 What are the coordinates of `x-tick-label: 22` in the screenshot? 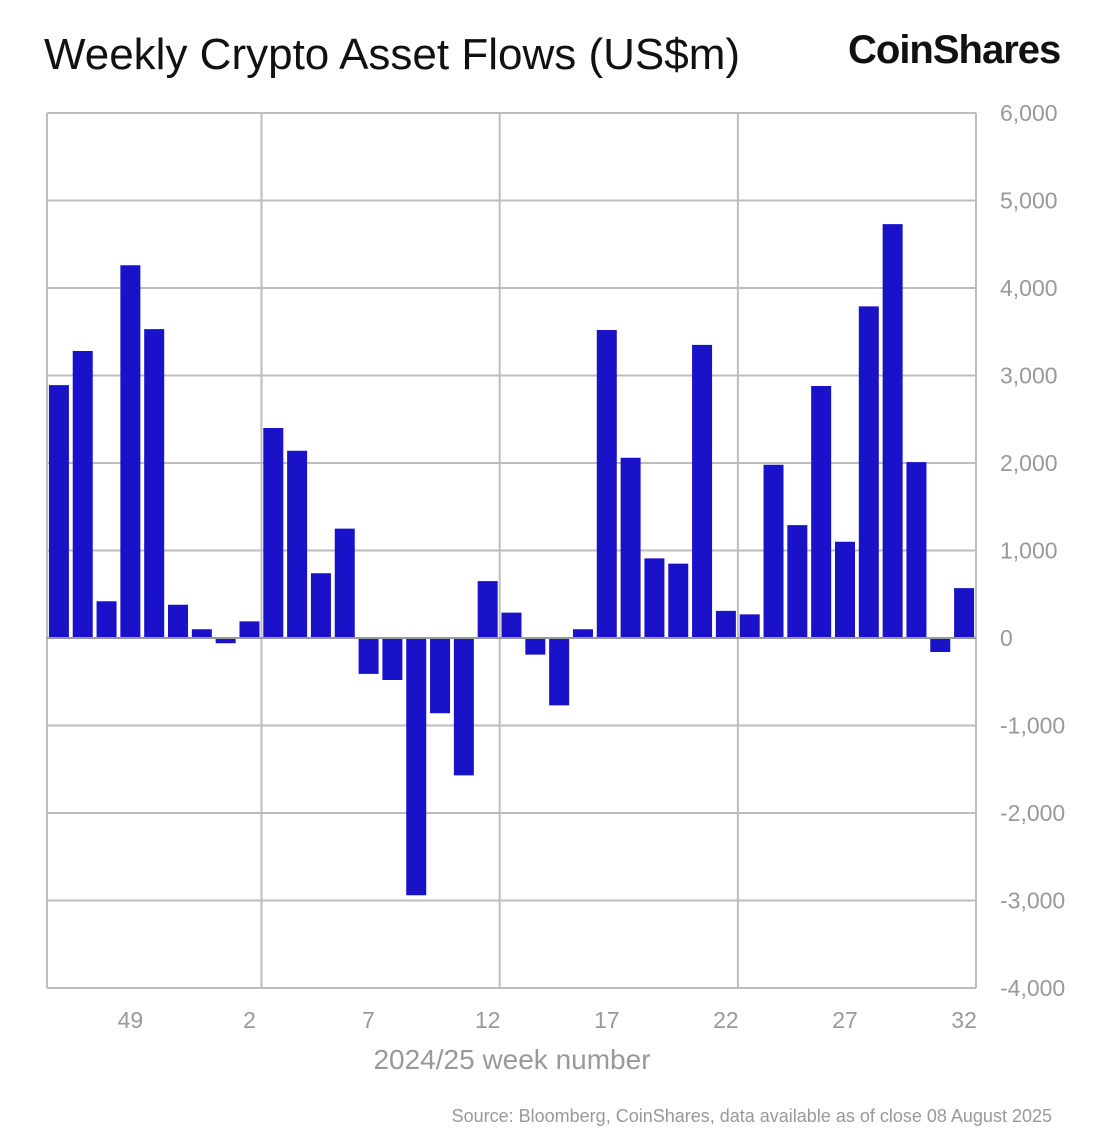 It's located at (726, 1020).